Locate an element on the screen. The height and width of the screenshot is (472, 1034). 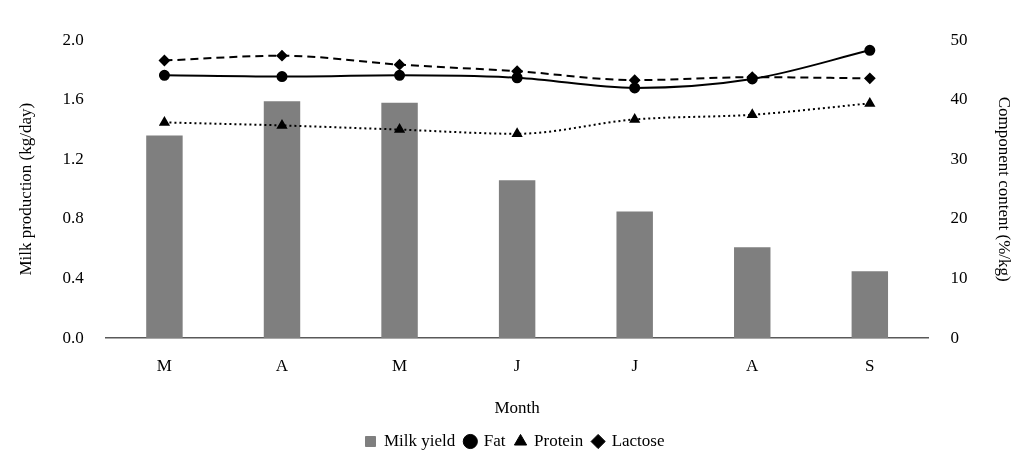
y-axis-title: Milk production (kg/day) is located at coordinates (25, 189).